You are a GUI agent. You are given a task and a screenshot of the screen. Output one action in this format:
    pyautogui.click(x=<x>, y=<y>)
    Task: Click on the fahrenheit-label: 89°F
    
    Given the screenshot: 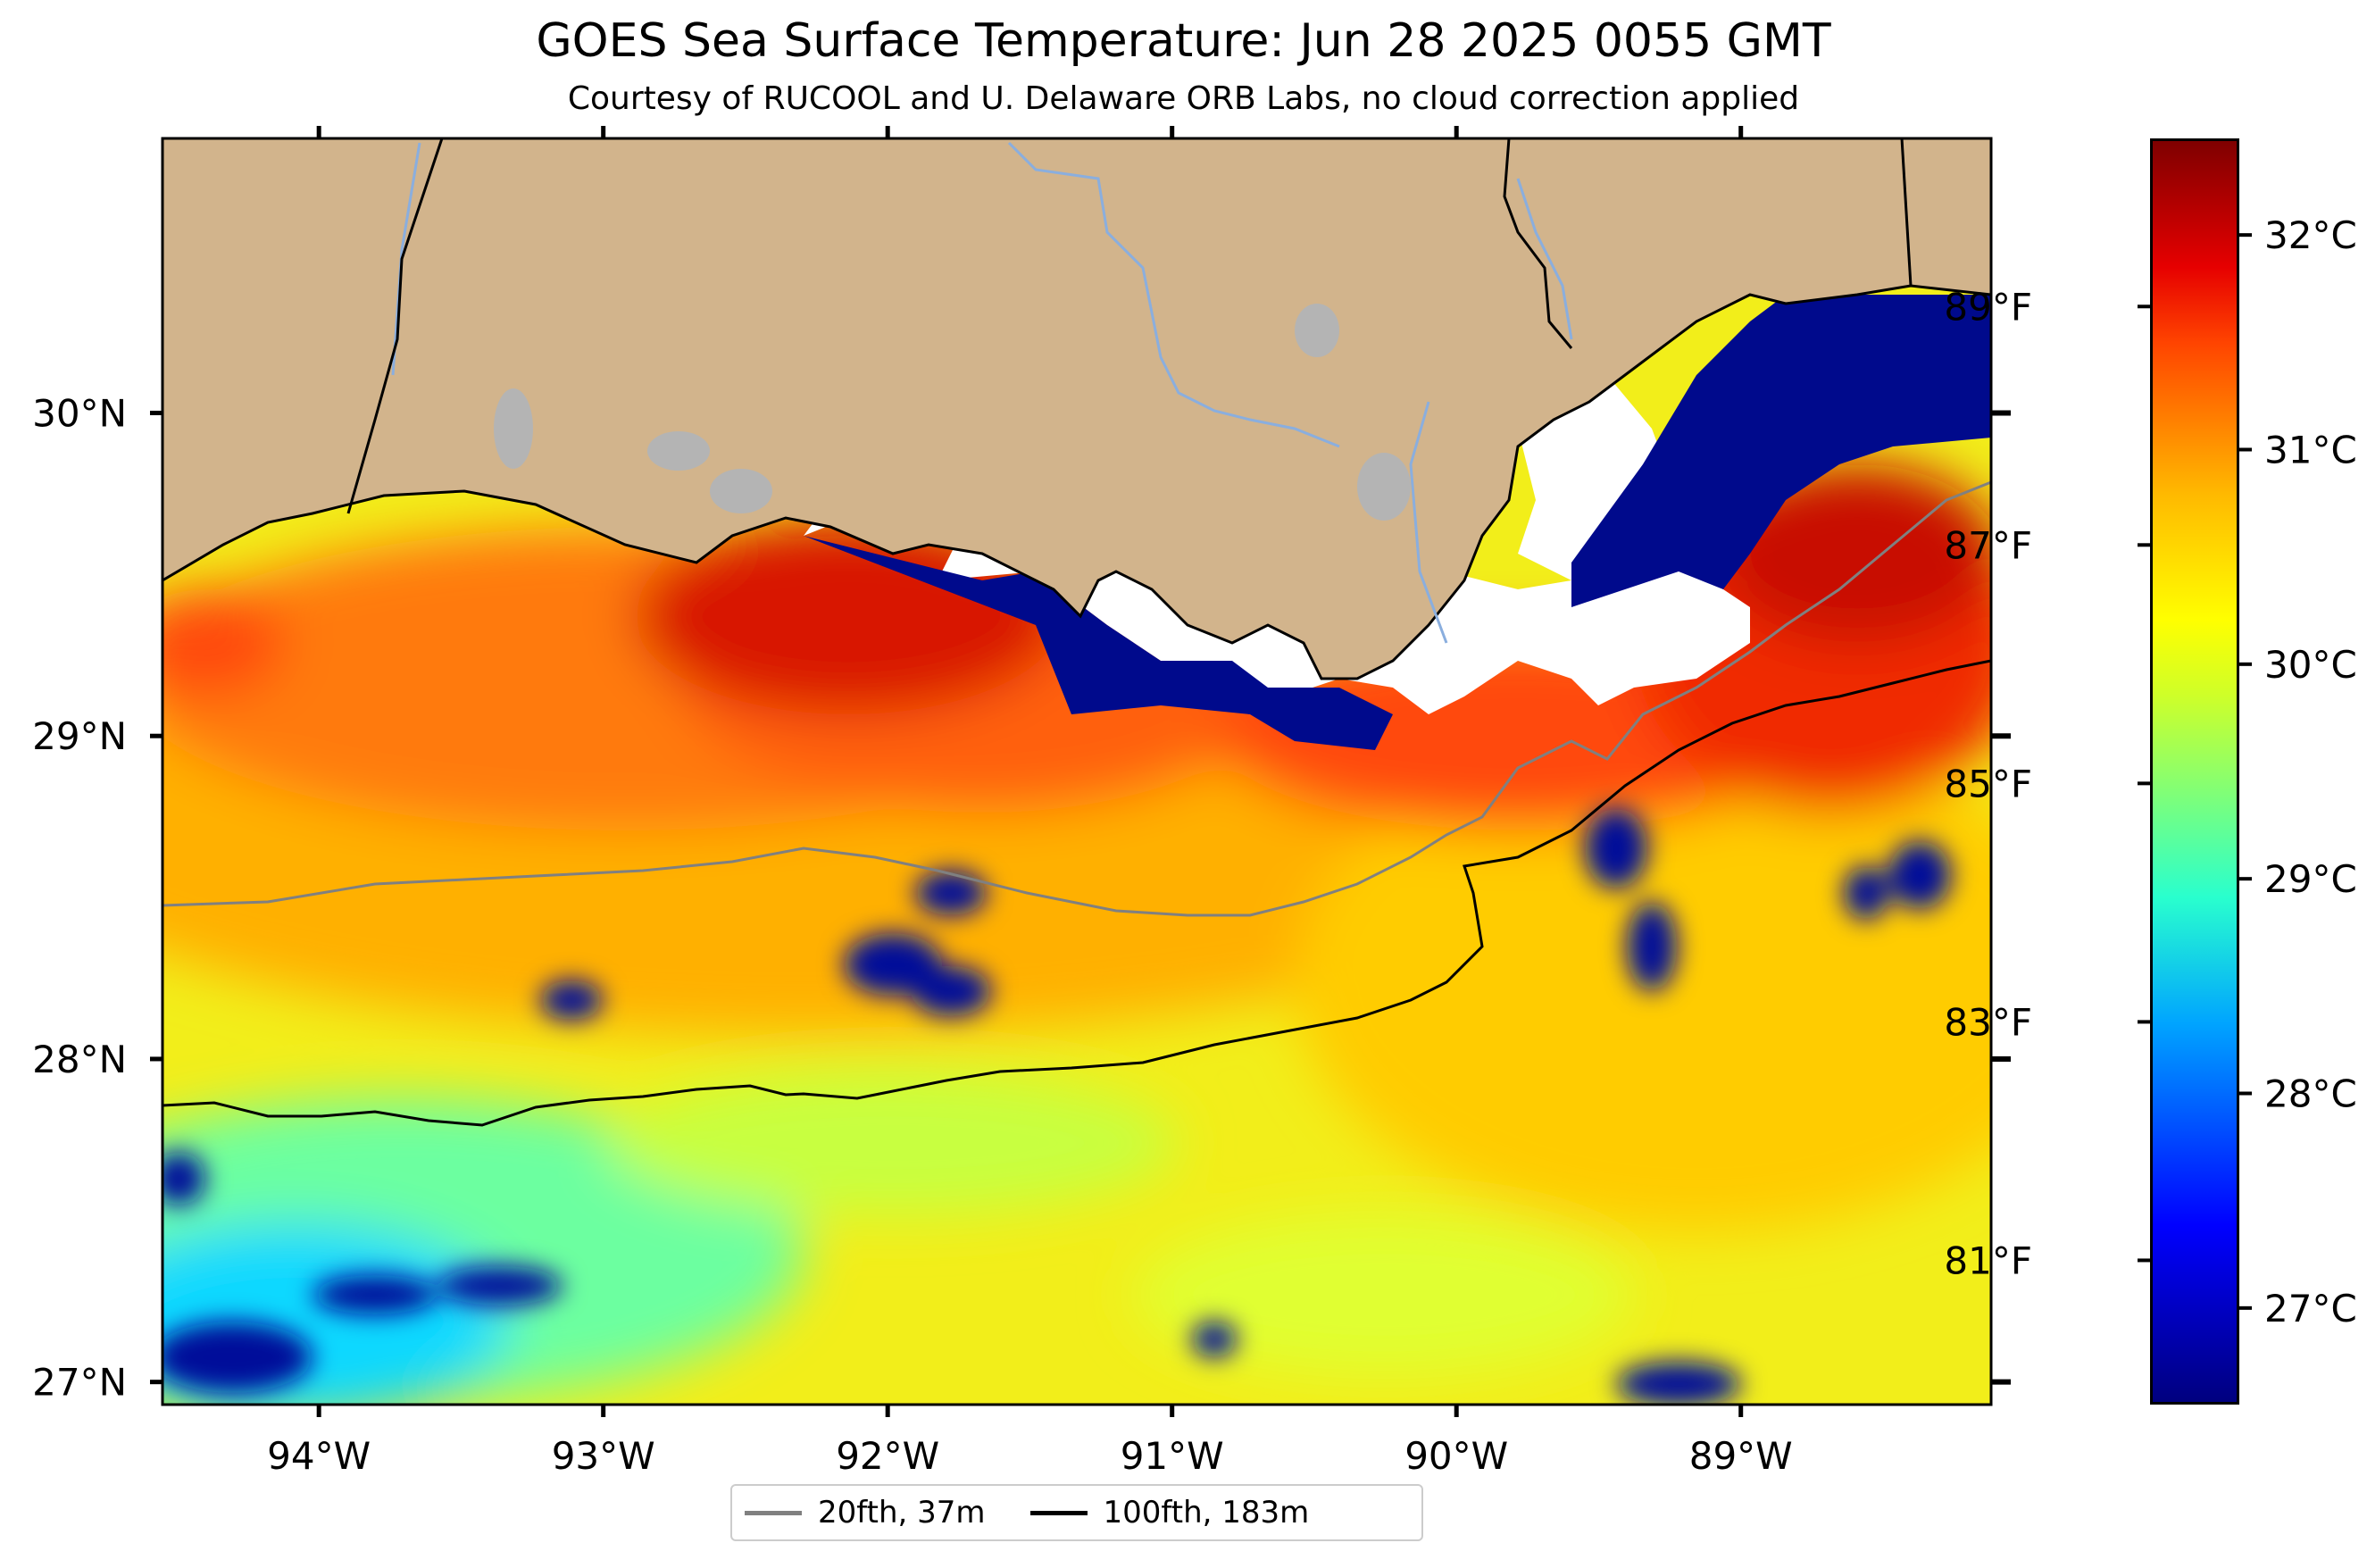 What is the action you would take?
    pyautogui.click(x=1988, y=307)
    